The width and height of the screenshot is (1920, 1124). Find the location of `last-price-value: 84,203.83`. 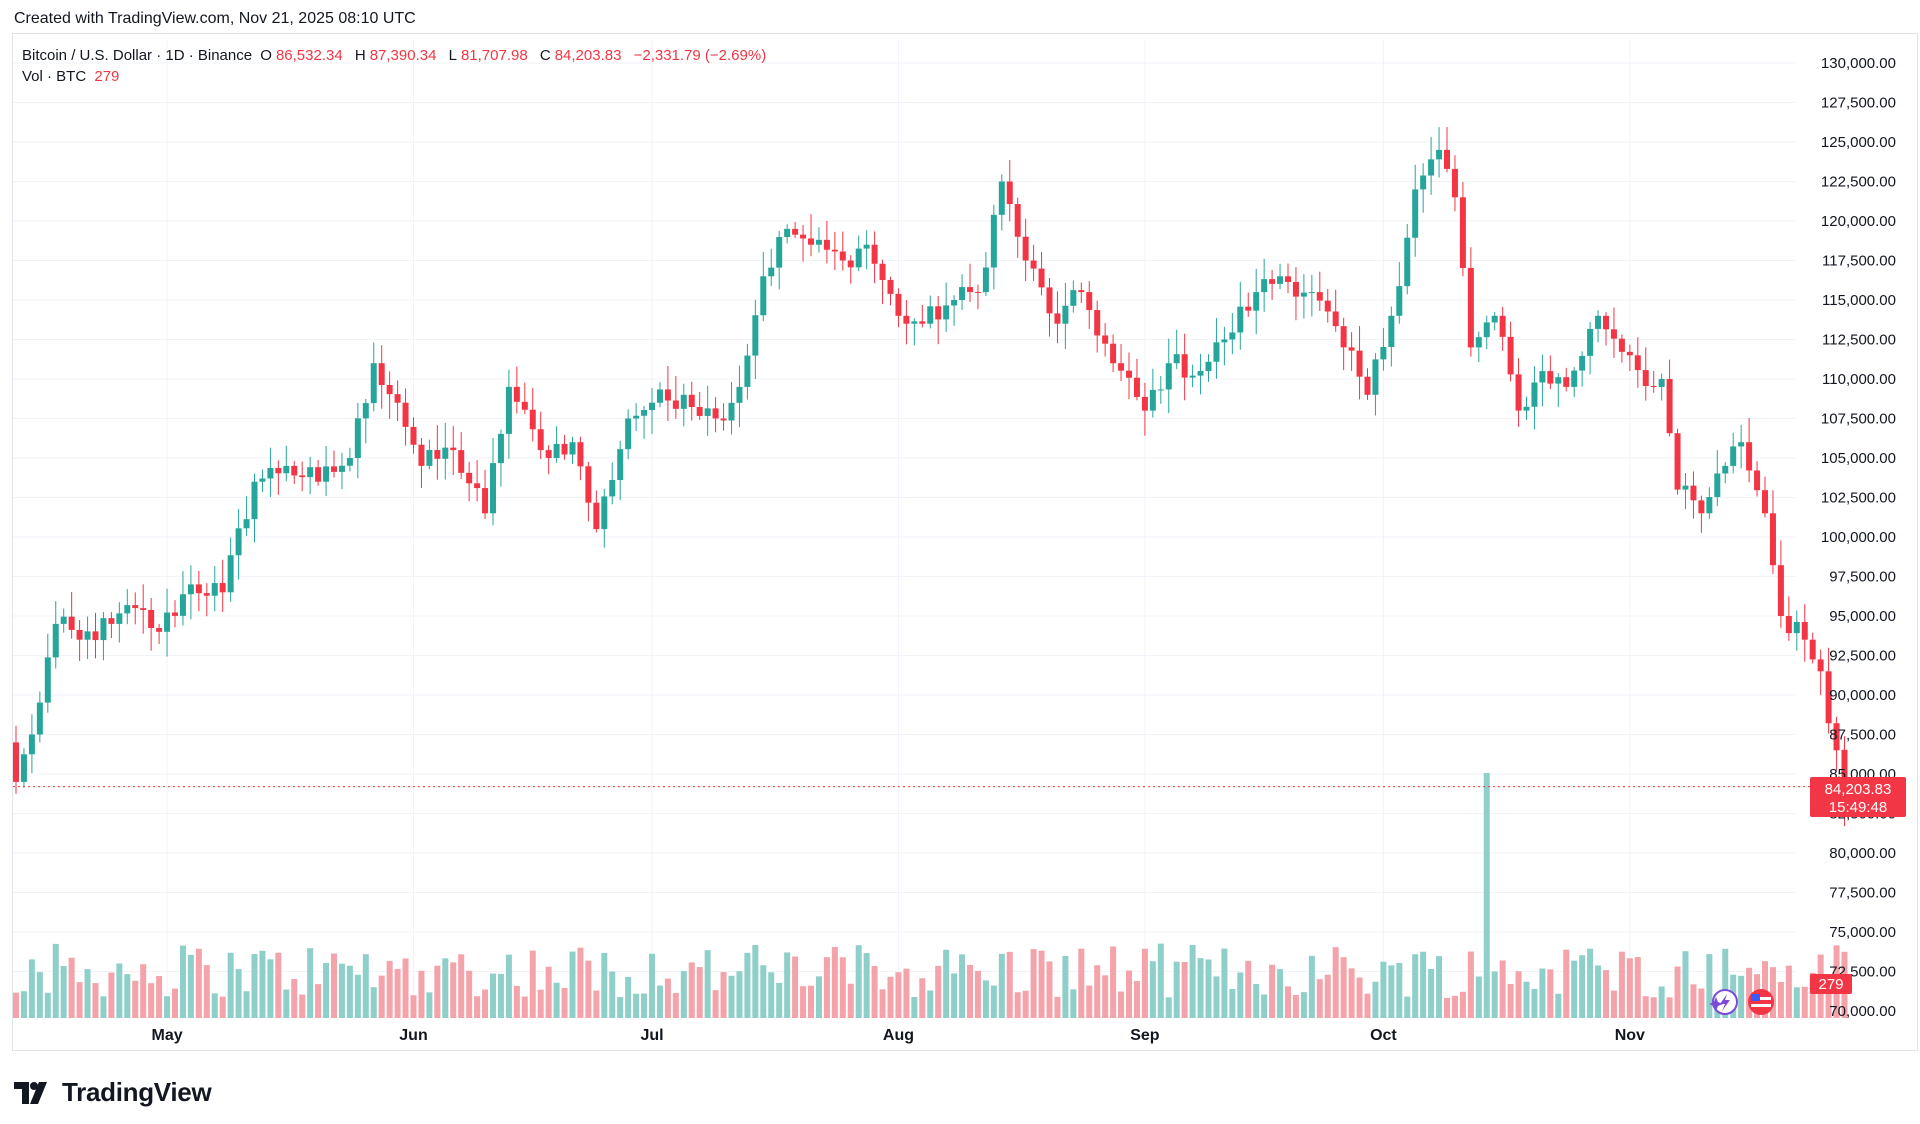

last-price-value: 84,203.83 is located at coordinates (1858, 789).